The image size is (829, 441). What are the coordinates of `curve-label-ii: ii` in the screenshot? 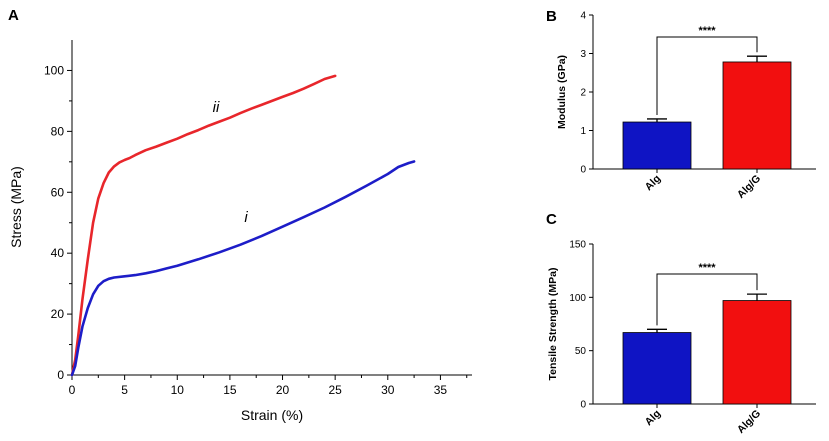 It's located at (216, 107).